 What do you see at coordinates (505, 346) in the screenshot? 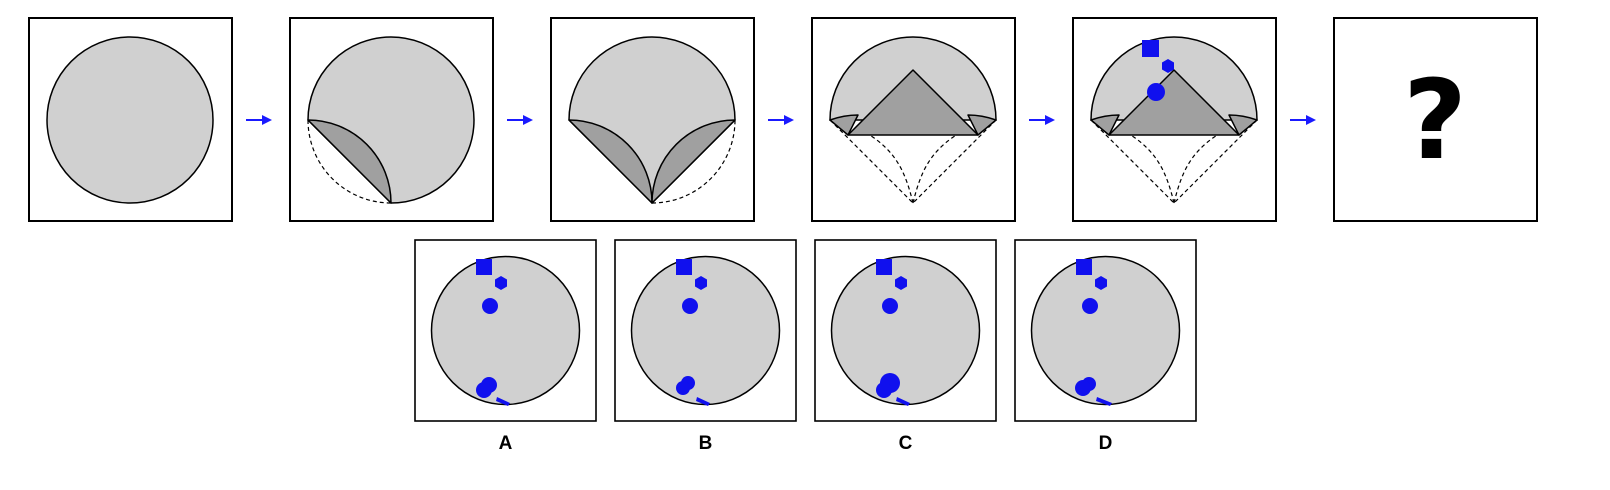
I see `option-a: A` at bounding box center [505, 346].